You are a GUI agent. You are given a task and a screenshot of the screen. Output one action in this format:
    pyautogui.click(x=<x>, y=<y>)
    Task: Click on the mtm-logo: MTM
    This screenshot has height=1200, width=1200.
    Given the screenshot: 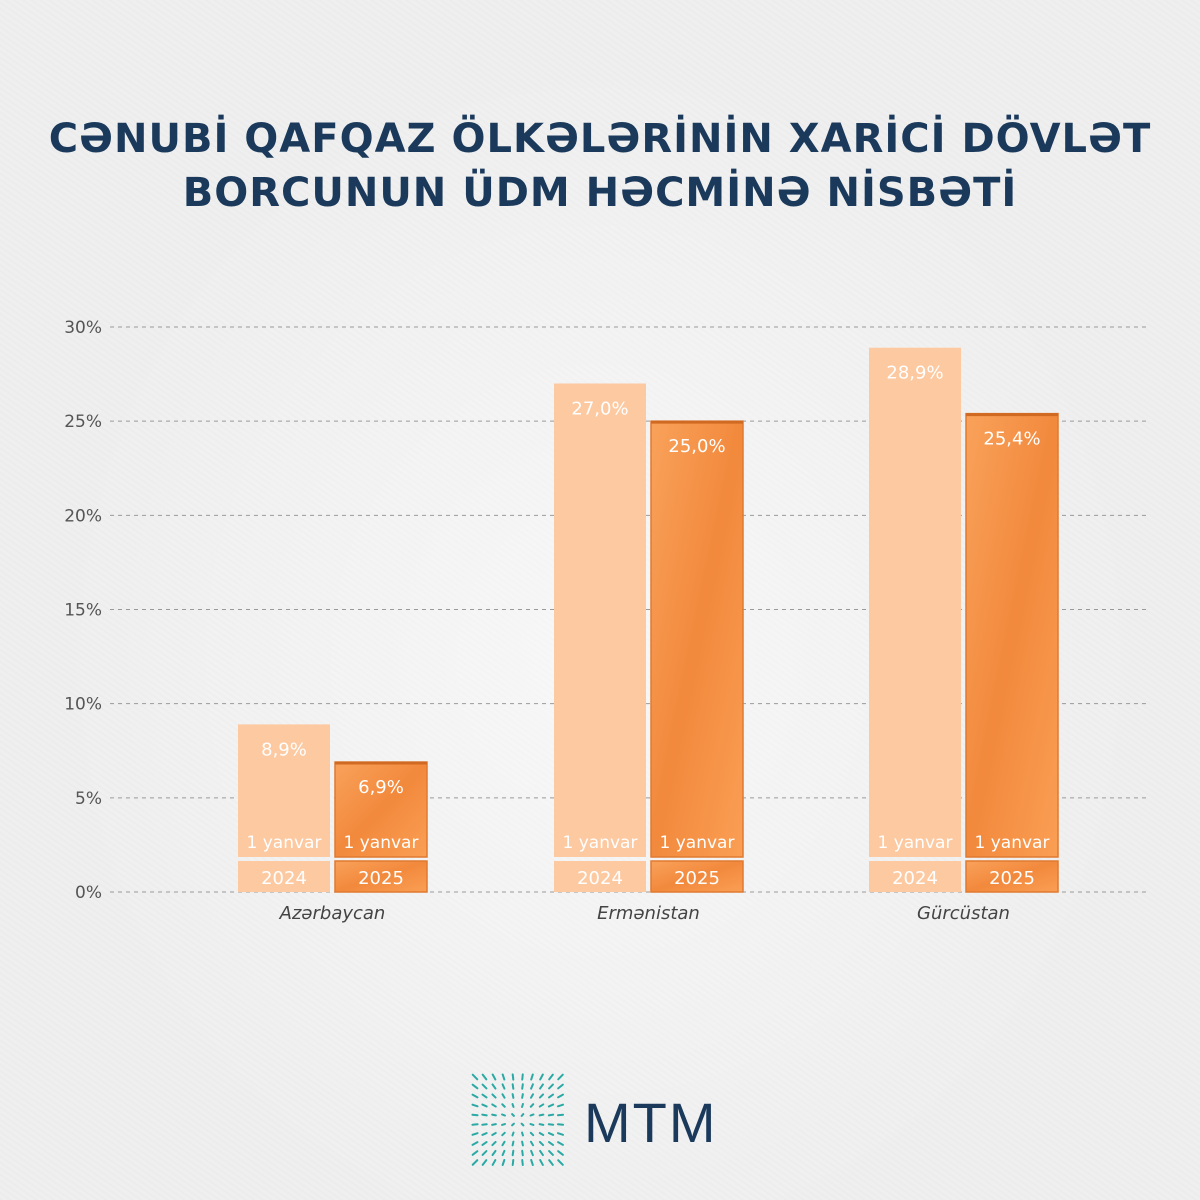 What is the action you would take?
    pyautogui.click(x=620, y=1122)
    